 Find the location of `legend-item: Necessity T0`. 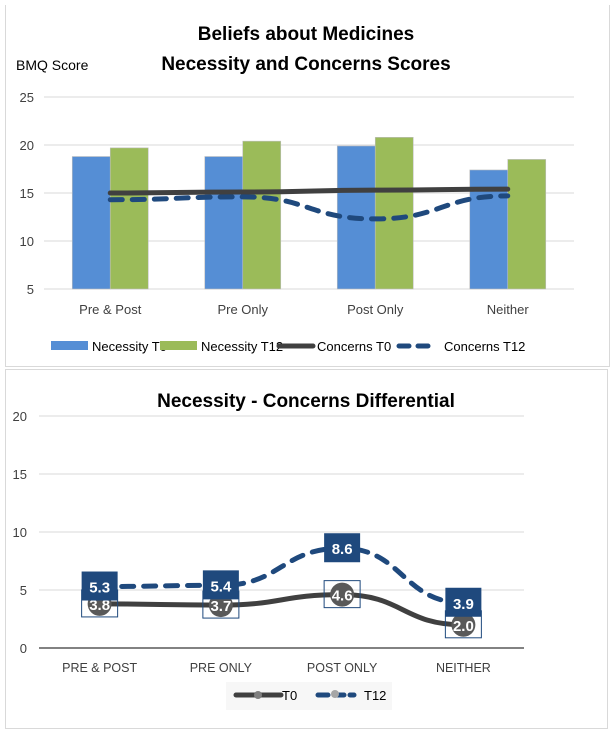

legend-item: Necessity T0 is located at coordinates (109, 346).